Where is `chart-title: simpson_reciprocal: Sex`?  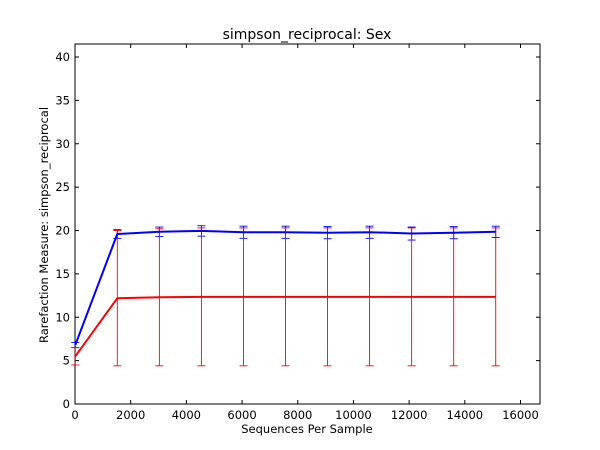 chart-title: simpson_reciprocal: Sex is located at coordinates (307, 35).